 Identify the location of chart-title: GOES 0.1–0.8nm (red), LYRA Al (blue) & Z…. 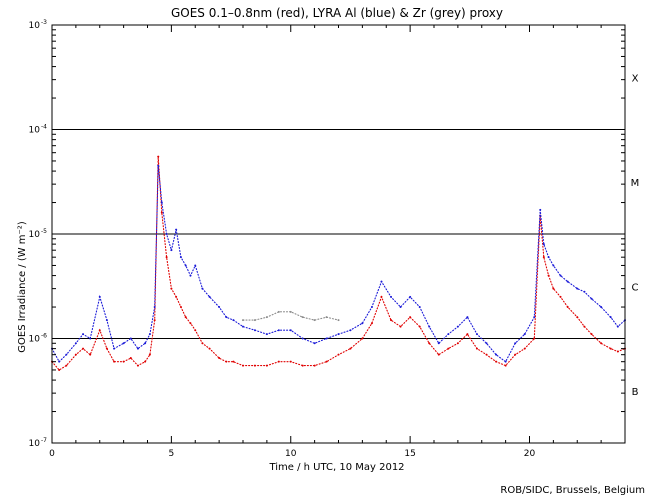
(337, 13).